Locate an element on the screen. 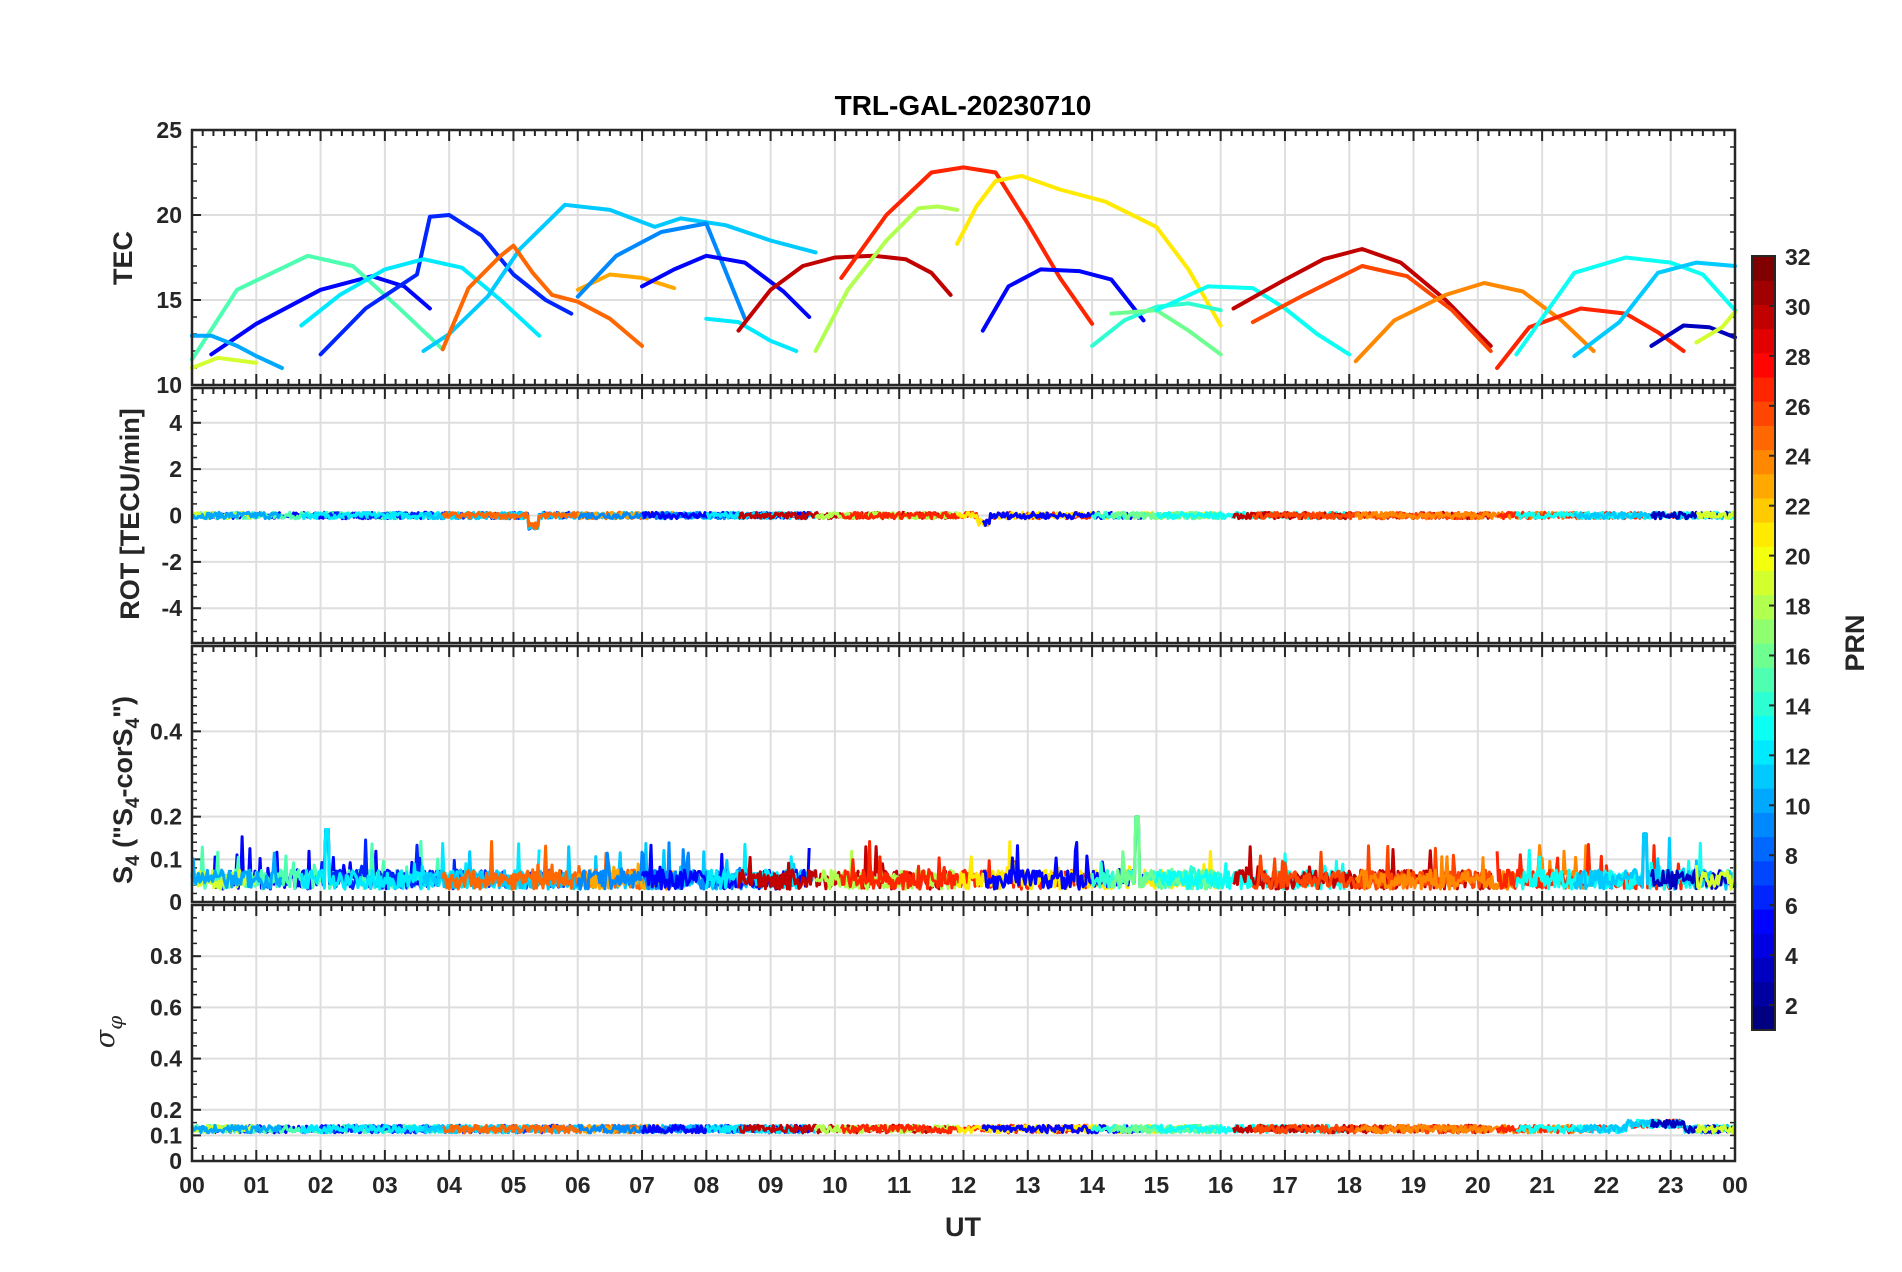 This screenshot has height=1272, width=1902. x-tick-label: 11 is located at coordinates (899, 1185).